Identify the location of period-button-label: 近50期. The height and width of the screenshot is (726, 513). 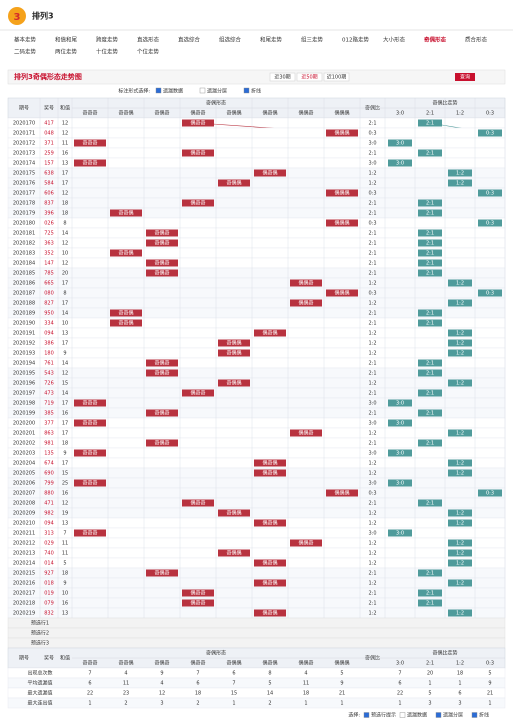
(309, 77).